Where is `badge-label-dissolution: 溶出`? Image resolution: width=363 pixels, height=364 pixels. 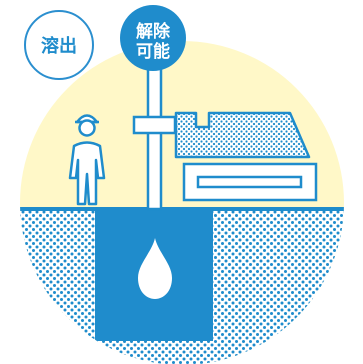 badge-label-dissolution: 溶出 is located at coordinates (59, 46).